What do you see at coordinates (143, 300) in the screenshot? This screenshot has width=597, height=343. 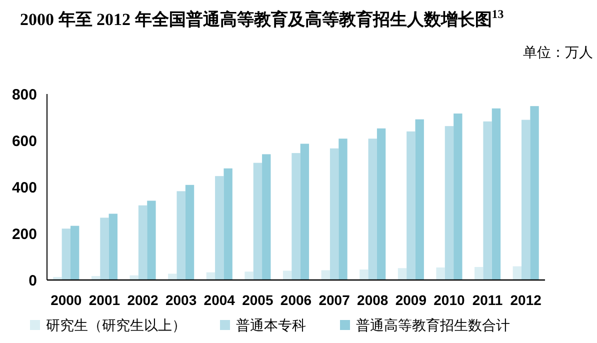 I see `x-tick-label: 2002` at bounding box center [143, 300].